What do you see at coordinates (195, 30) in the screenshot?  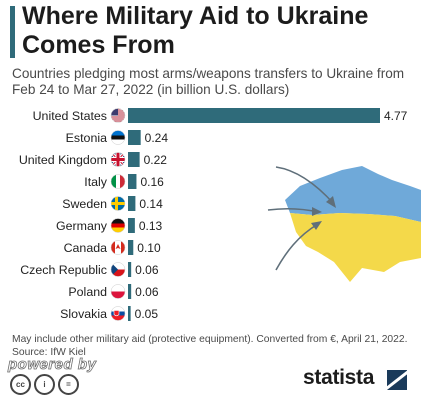 I see `chart-title: Where Military Aid to Ukraine Comes From` at bounding box center [195, 30].